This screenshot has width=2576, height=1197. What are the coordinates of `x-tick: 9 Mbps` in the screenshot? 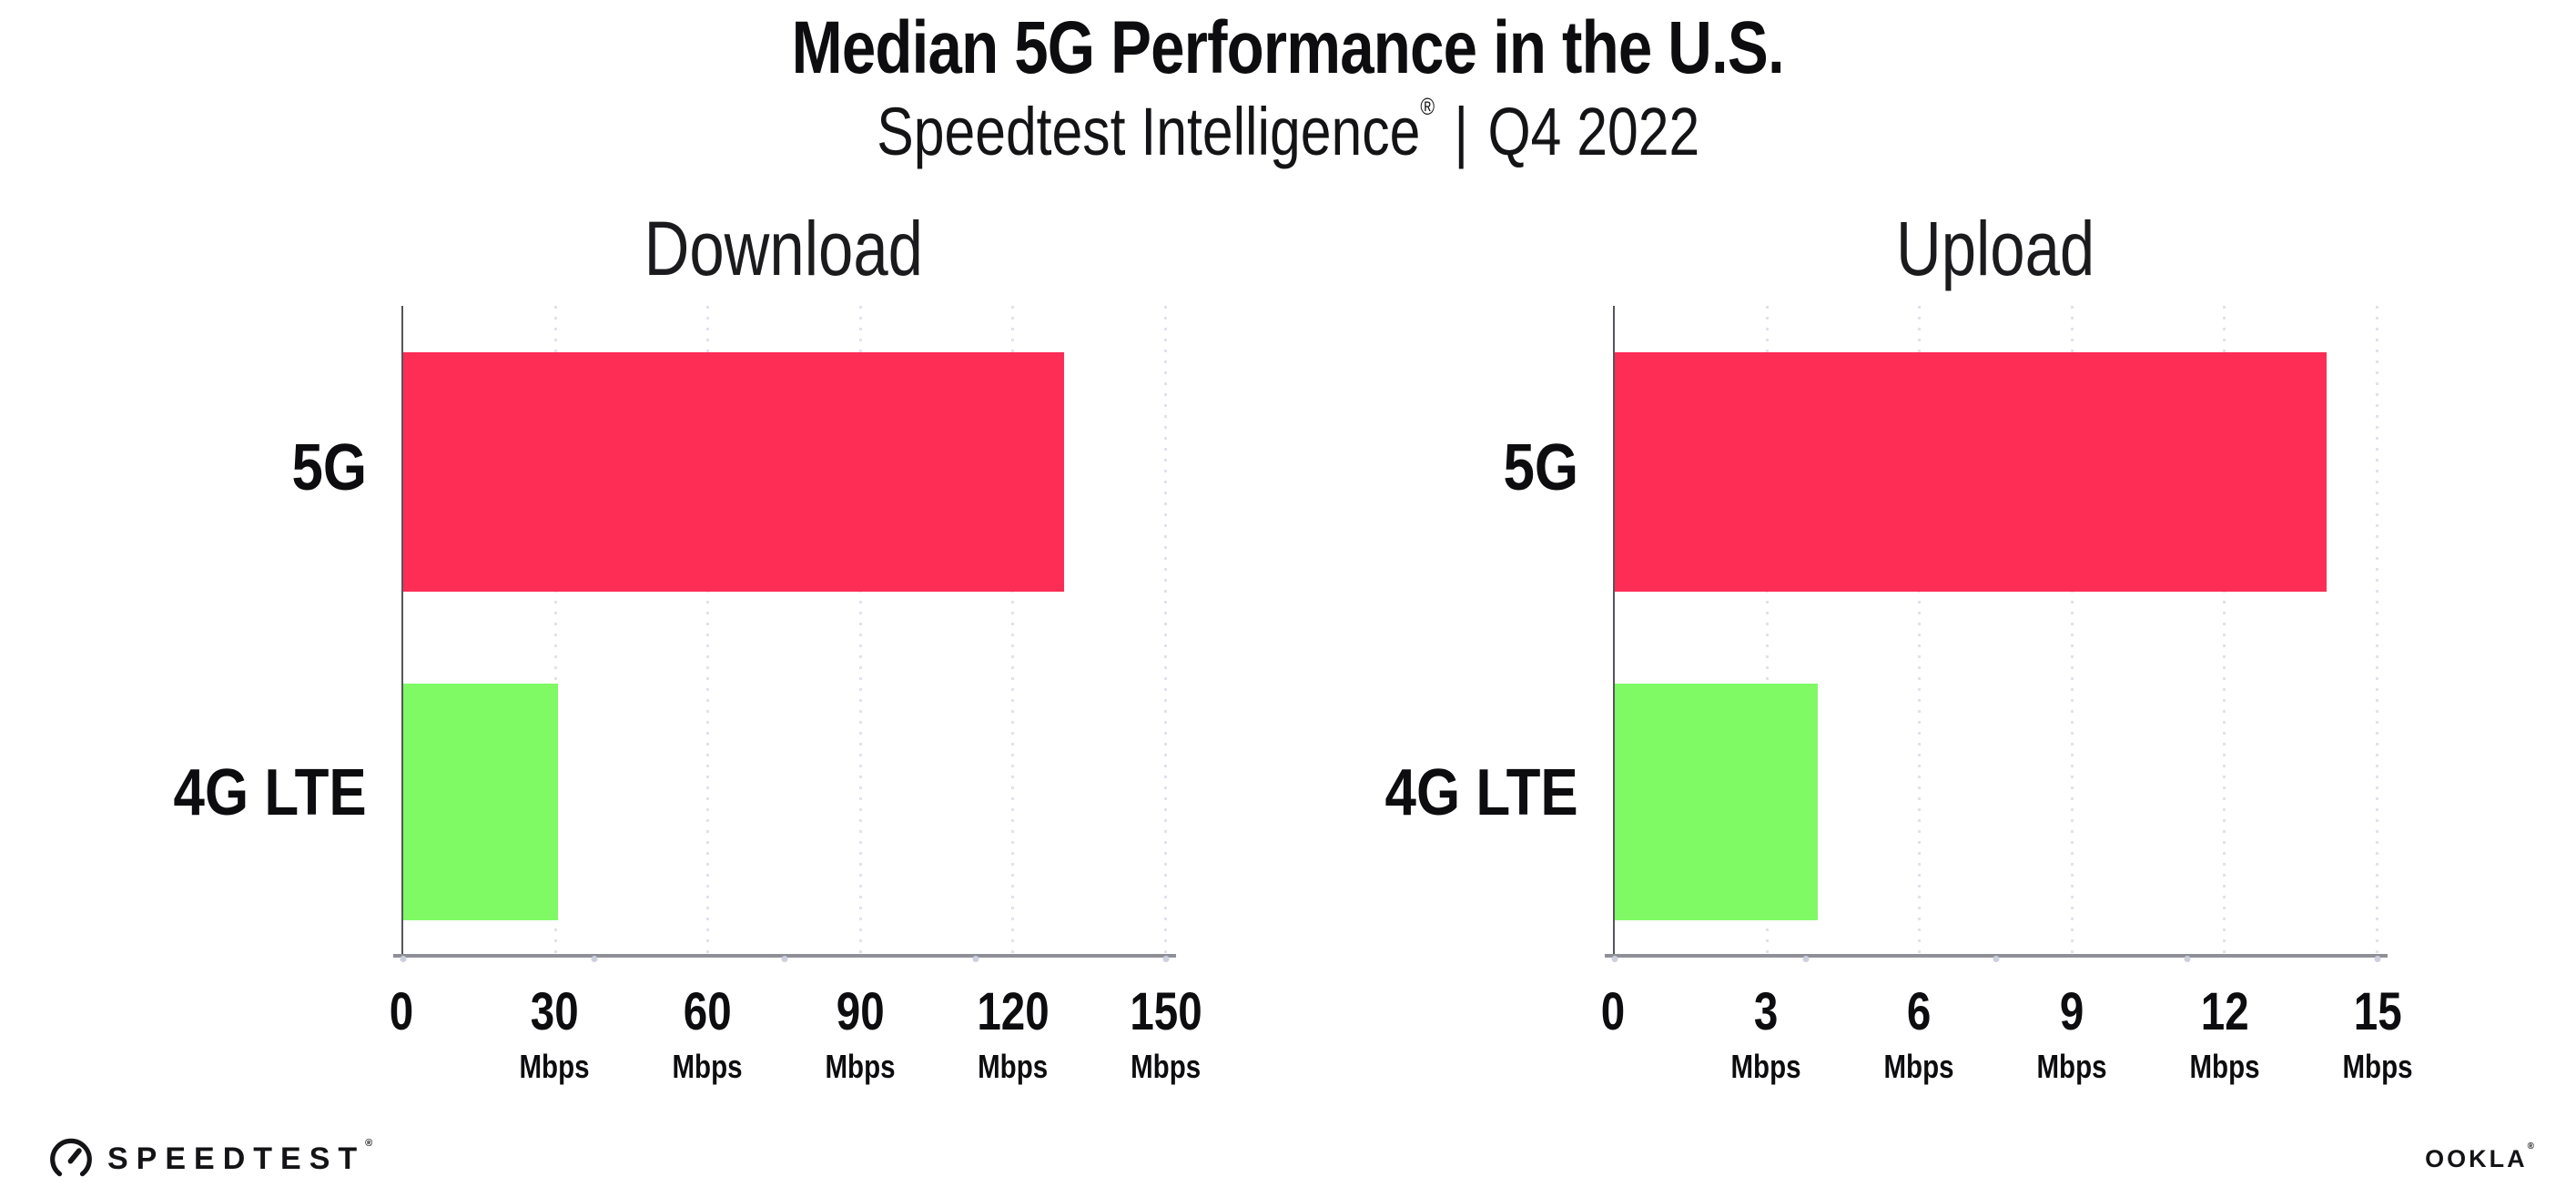 It's located at (2072, 1034).